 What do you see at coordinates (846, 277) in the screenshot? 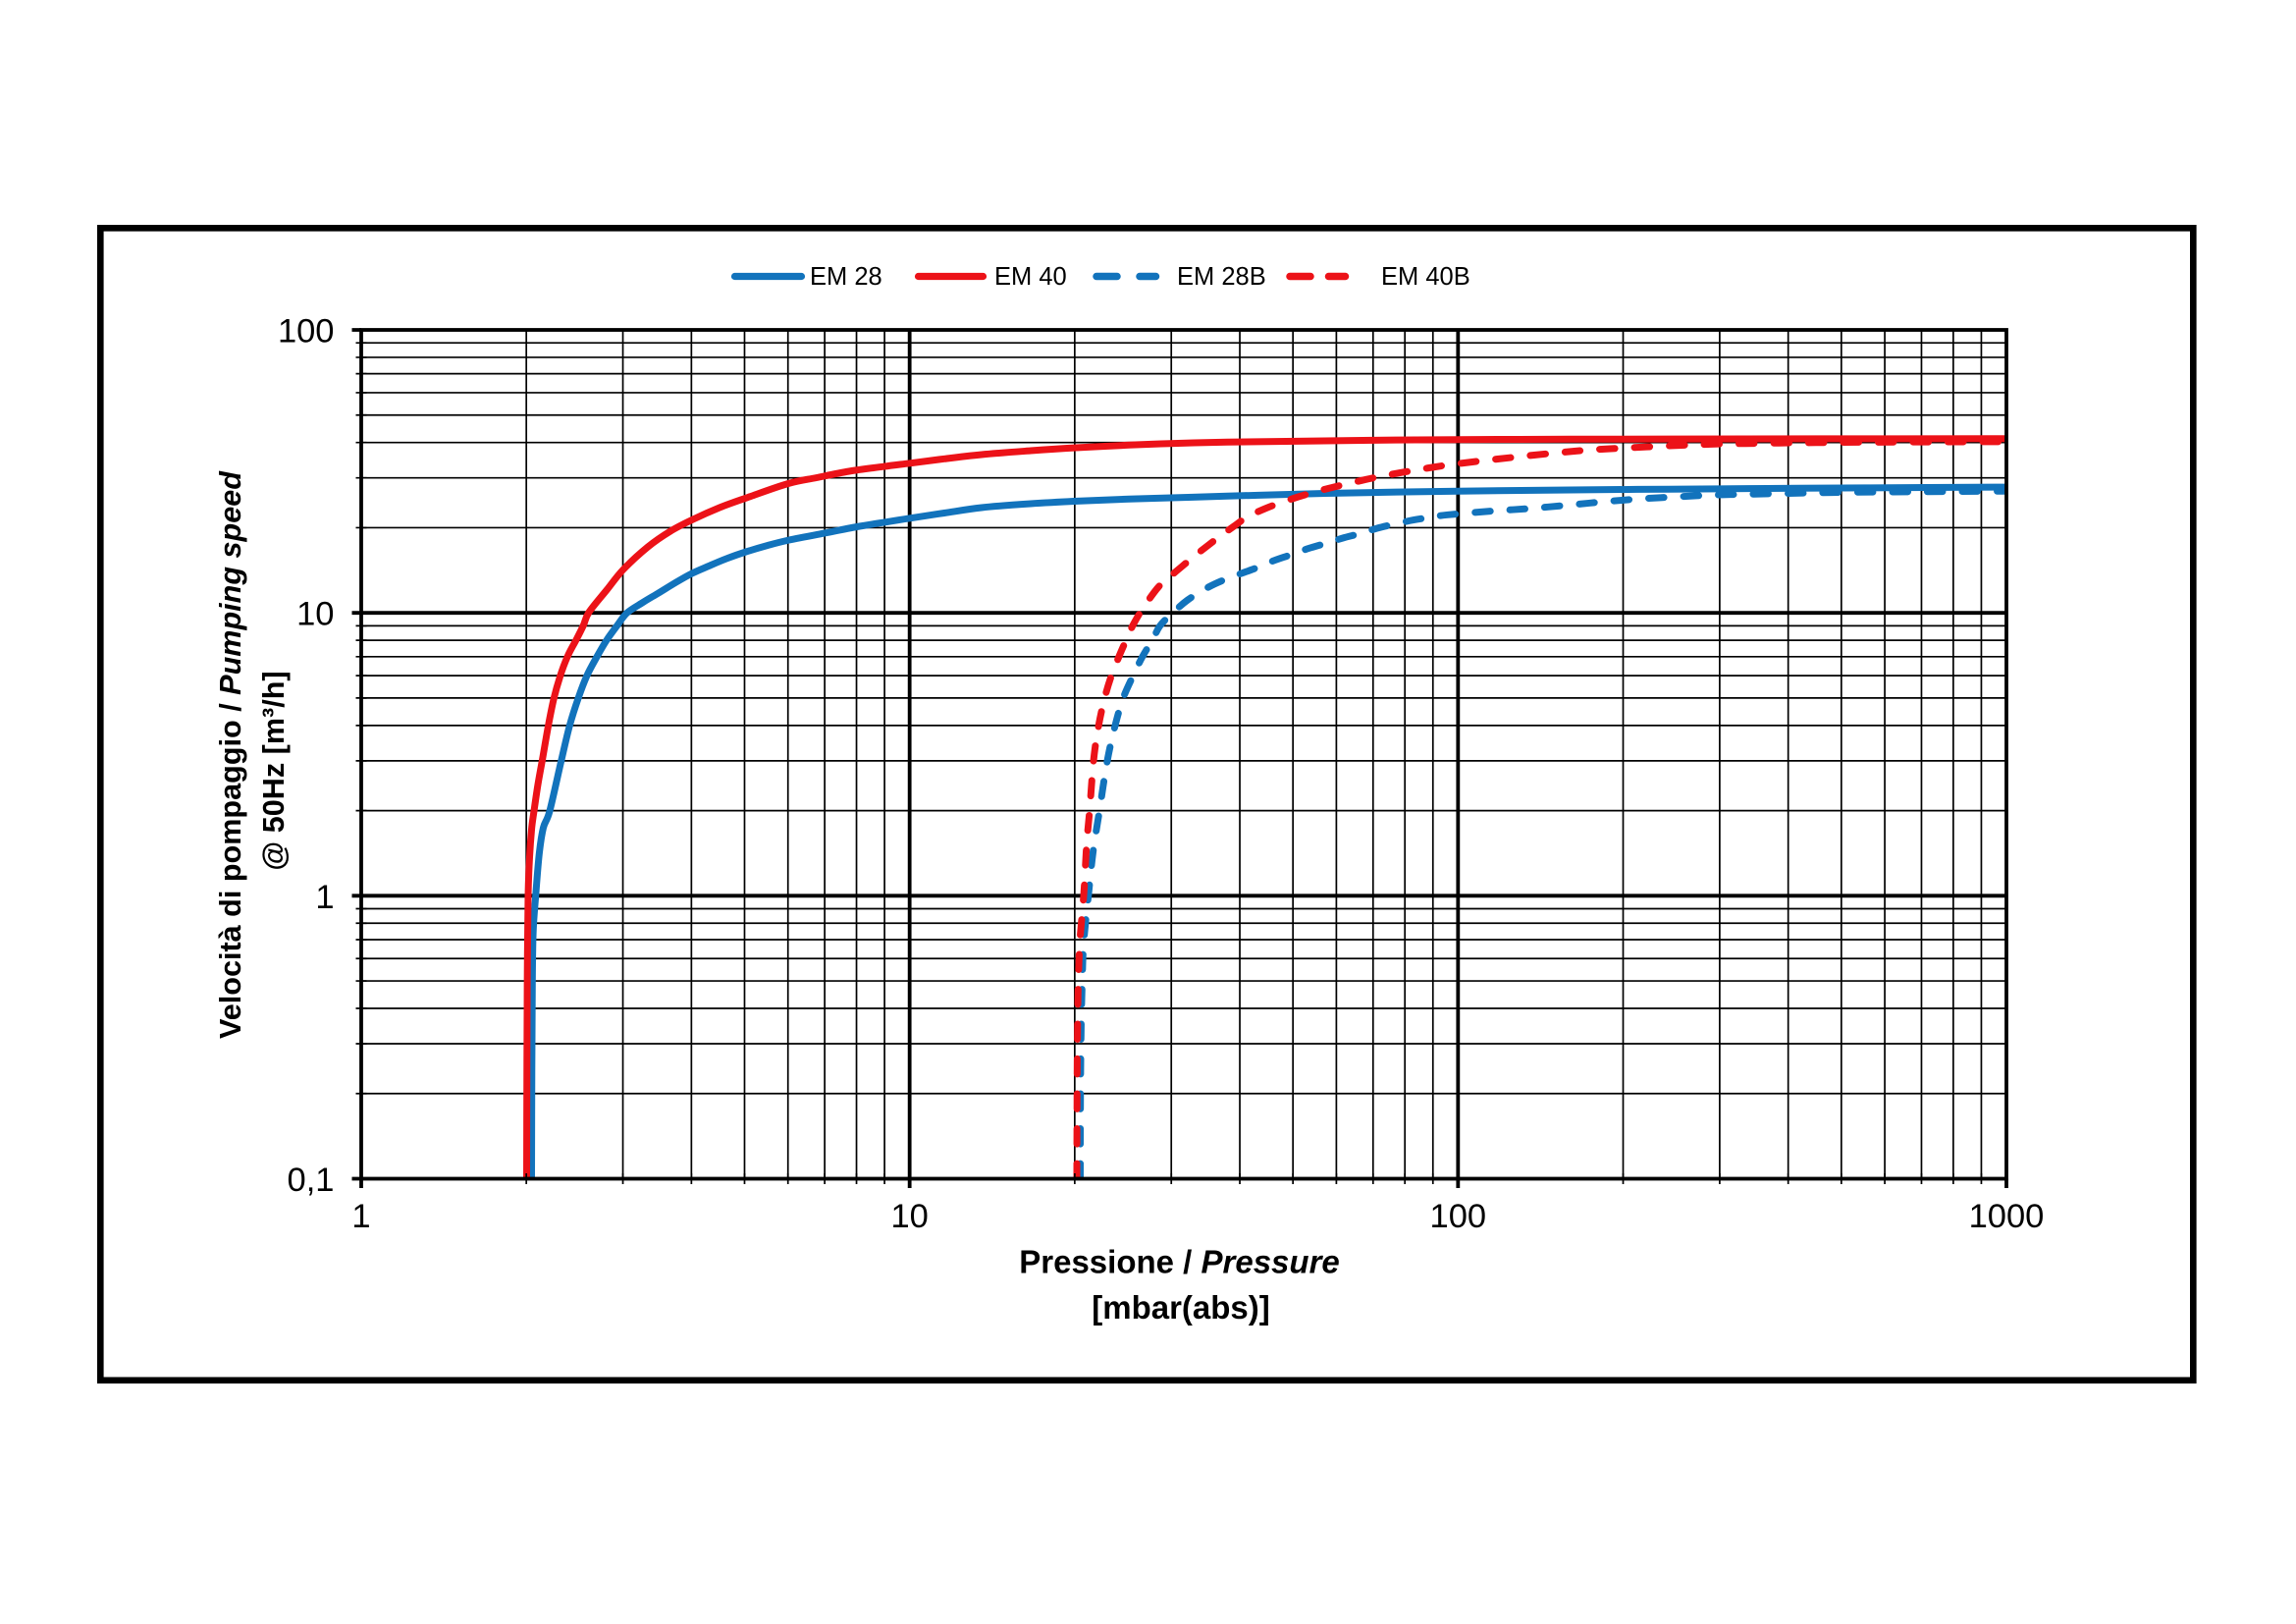
I see `svg-text: EM 28` at bounding box center [846, 277].